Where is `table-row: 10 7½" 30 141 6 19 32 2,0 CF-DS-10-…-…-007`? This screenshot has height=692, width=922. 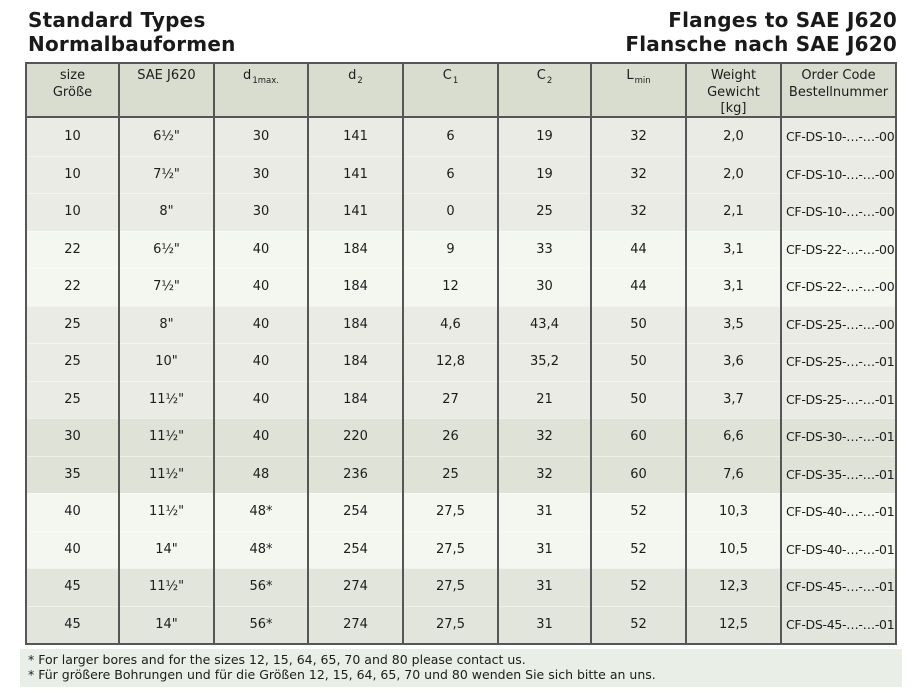 table-row: 10 7½" 30 141 6 19 32 2,0 CF-DS-10-…-…-007 is located at coordinates (461, 174).